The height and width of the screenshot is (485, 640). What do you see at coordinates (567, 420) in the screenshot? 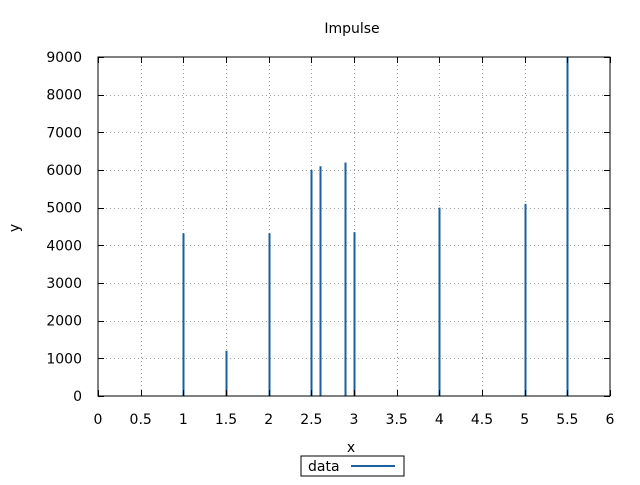
I see `x-tick-label: 5.5` at bounding box center [567, 420].